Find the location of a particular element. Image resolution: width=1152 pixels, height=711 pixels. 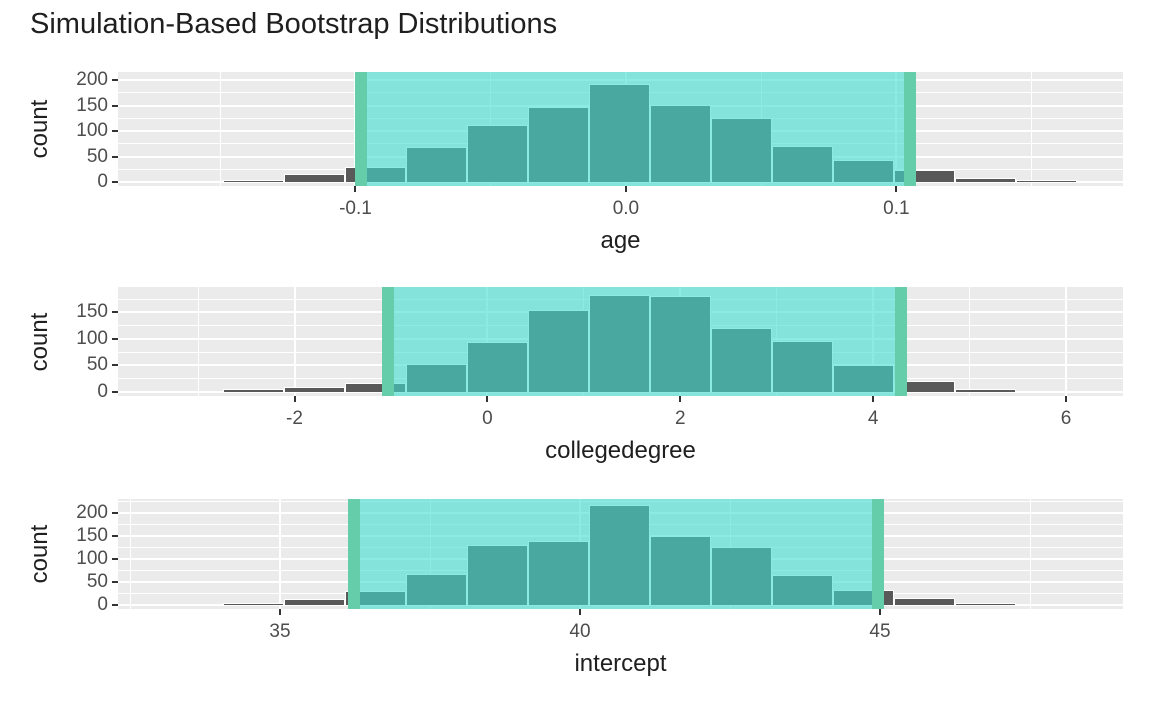

x-tick-label: 2 is located at coordinates (680, 418).